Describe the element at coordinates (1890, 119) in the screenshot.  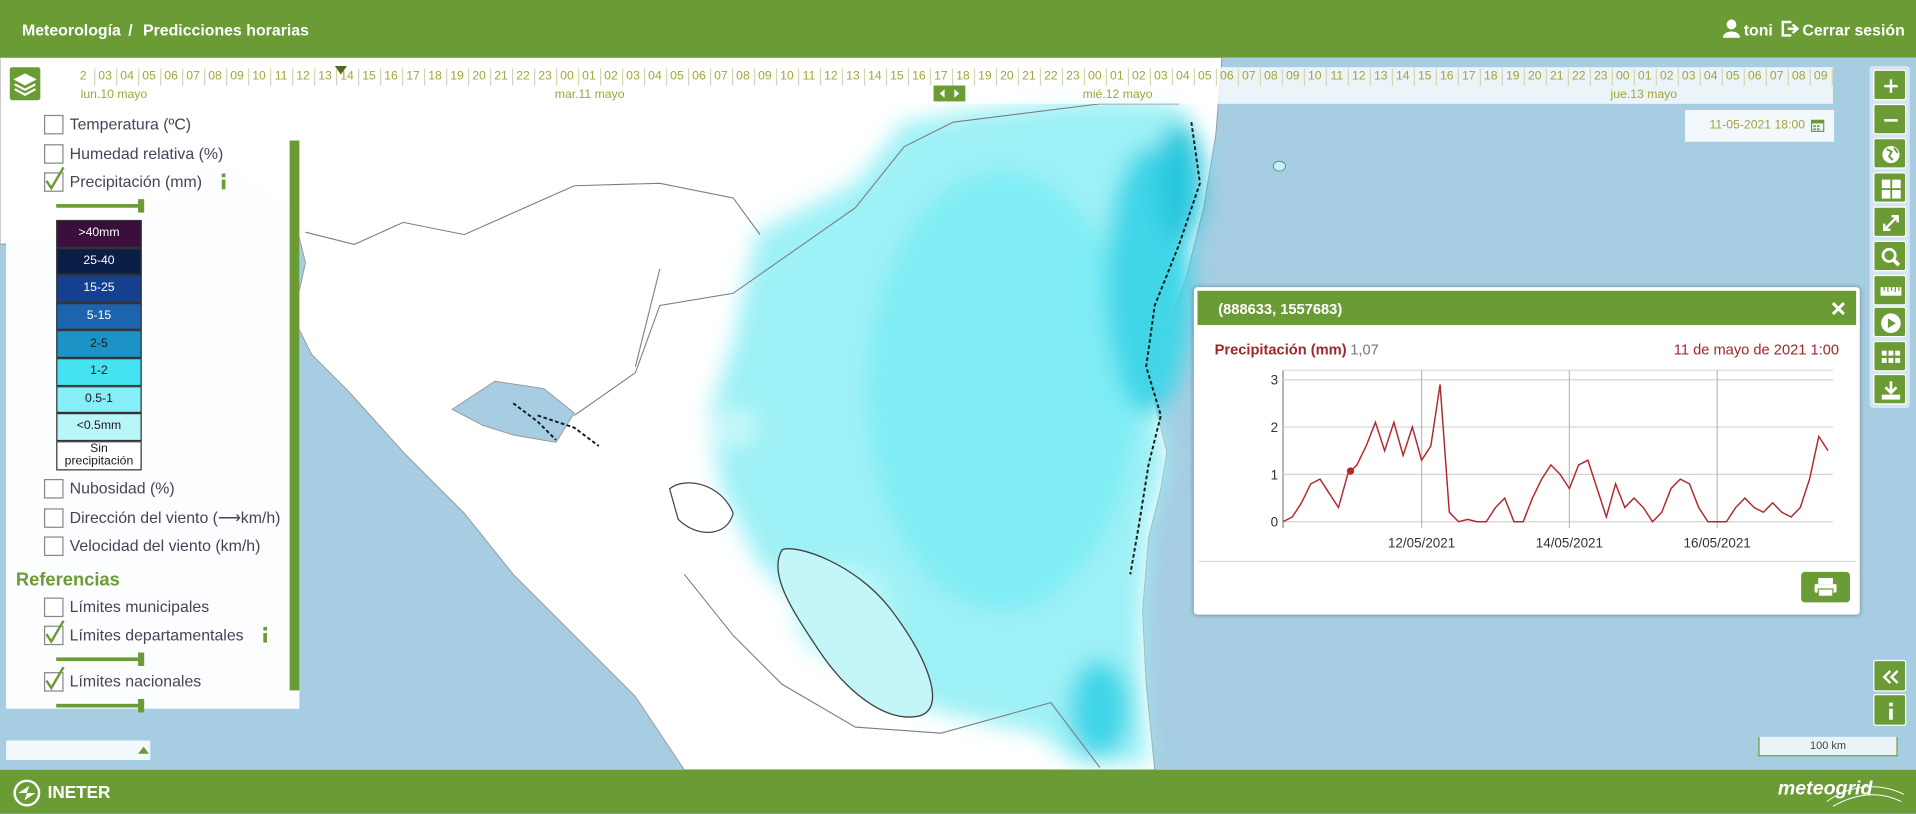
I see `zoom-out-button` at that location.